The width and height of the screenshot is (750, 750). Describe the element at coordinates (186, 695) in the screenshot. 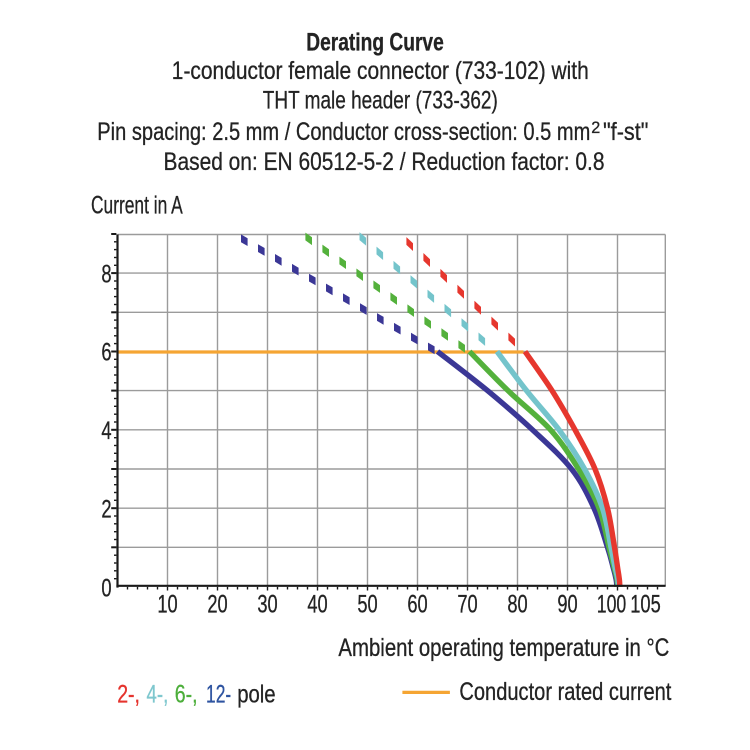

I see `svg-text: 6-,` at that location.